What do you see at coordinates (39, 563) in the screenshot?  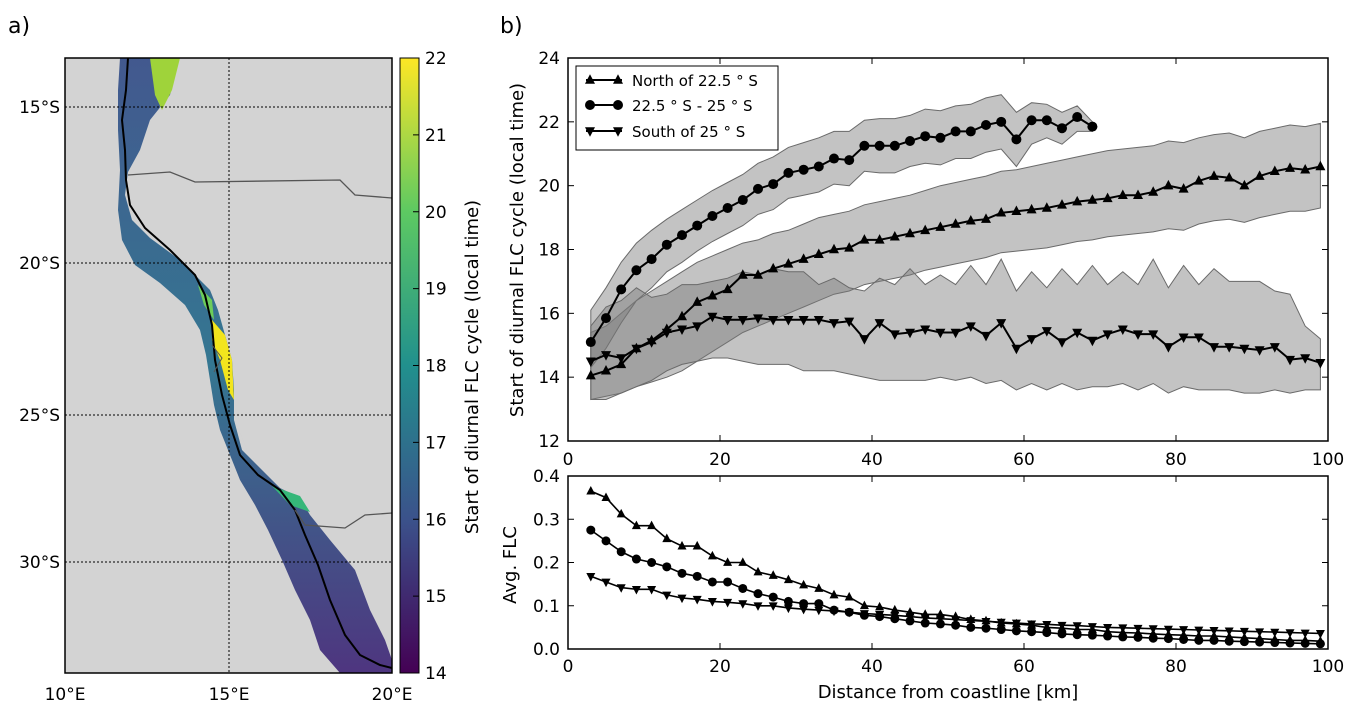 I see `lat-tick-label: 30°S` at bounding box center [39, 563].